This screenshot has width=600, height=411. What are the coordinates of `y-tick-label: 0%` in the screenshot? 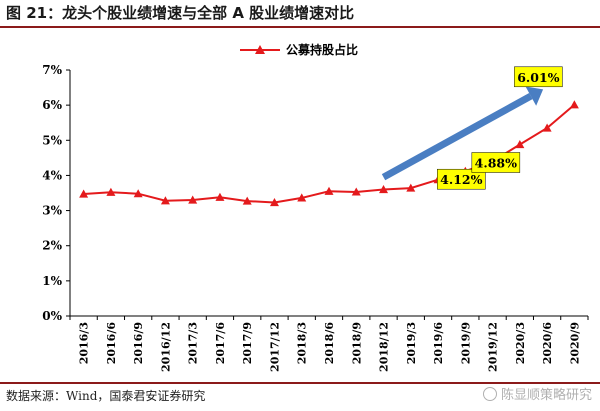 It's located at (52, 316).